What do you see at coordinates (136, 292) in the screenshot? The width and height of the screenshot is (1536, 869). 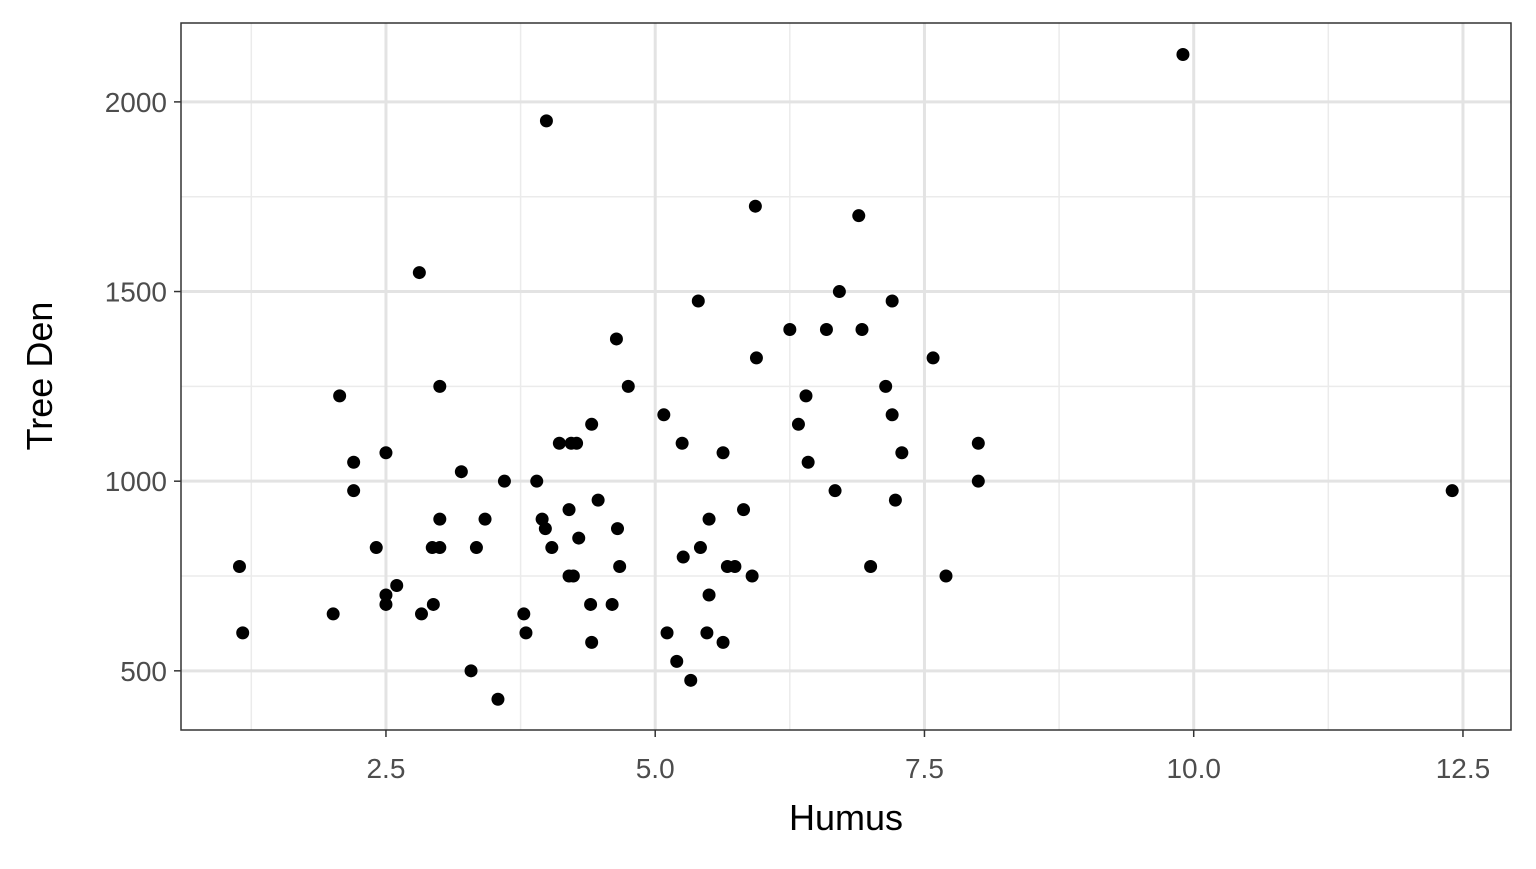 I see `y-tick-label: 1500` at bounding box center [136, 292].